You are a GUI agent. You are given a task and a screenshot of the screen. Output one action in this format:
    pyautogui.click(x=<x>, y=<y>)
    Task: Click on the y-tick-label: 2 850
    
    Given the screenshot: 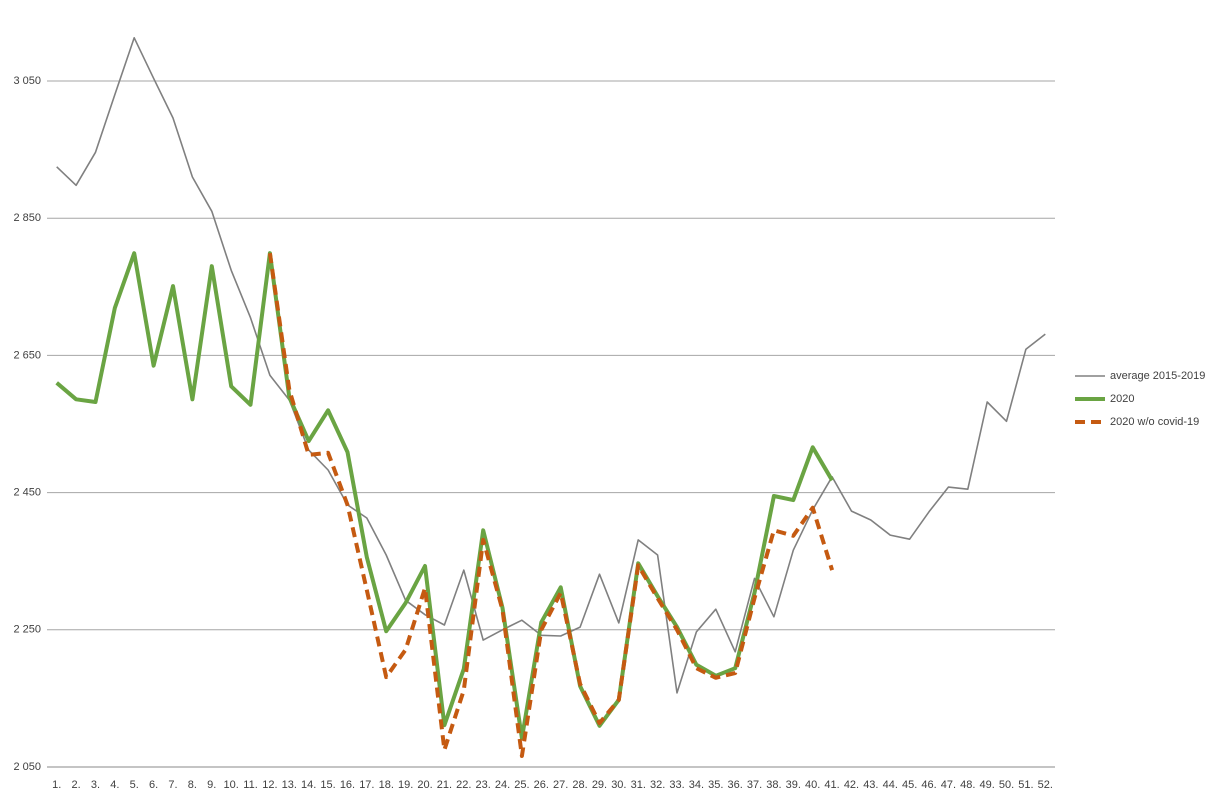 What is the action you would take?
    pyautogui.click(x=27, y=218)
    